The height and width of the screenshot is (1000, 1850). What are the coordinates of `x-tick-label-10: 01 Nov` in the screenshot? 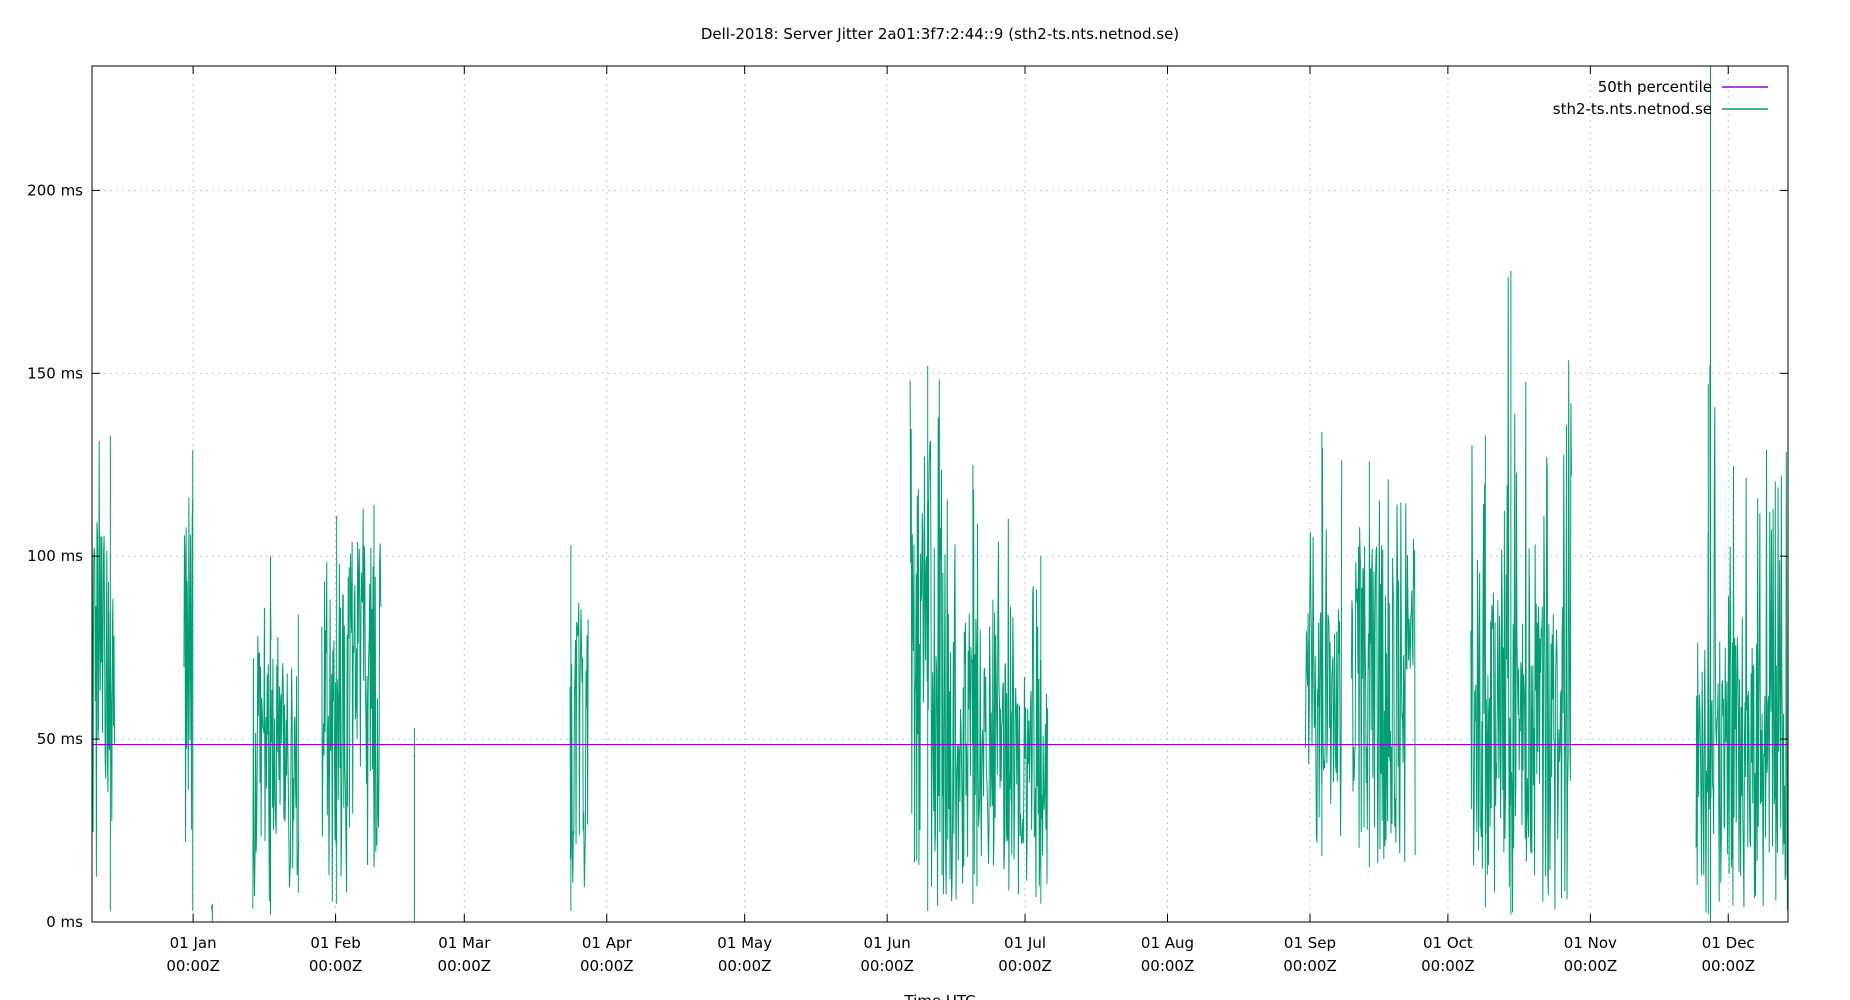 It's located at (1590, 943).